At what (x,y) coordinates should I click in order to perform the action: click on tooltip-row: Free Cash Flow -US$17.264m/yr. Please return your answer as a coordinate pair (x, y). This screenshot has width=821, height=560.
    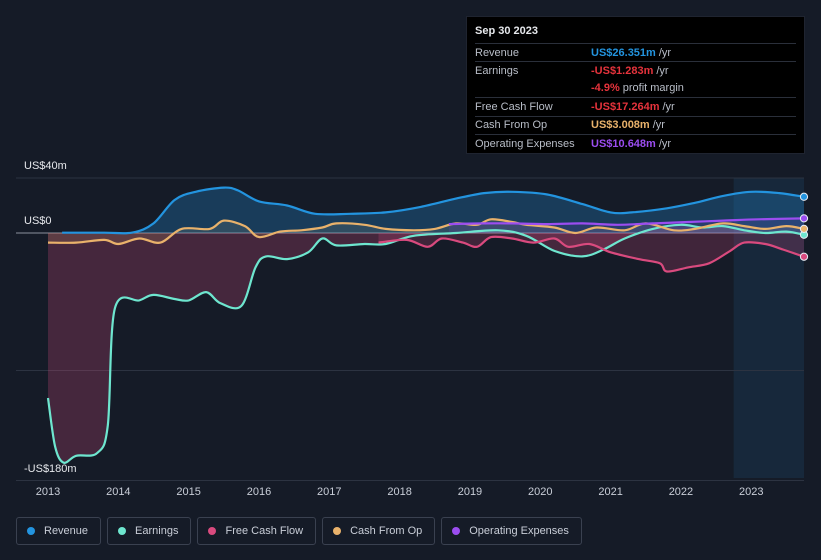
    Looking at the image, I should click on (635, 106).